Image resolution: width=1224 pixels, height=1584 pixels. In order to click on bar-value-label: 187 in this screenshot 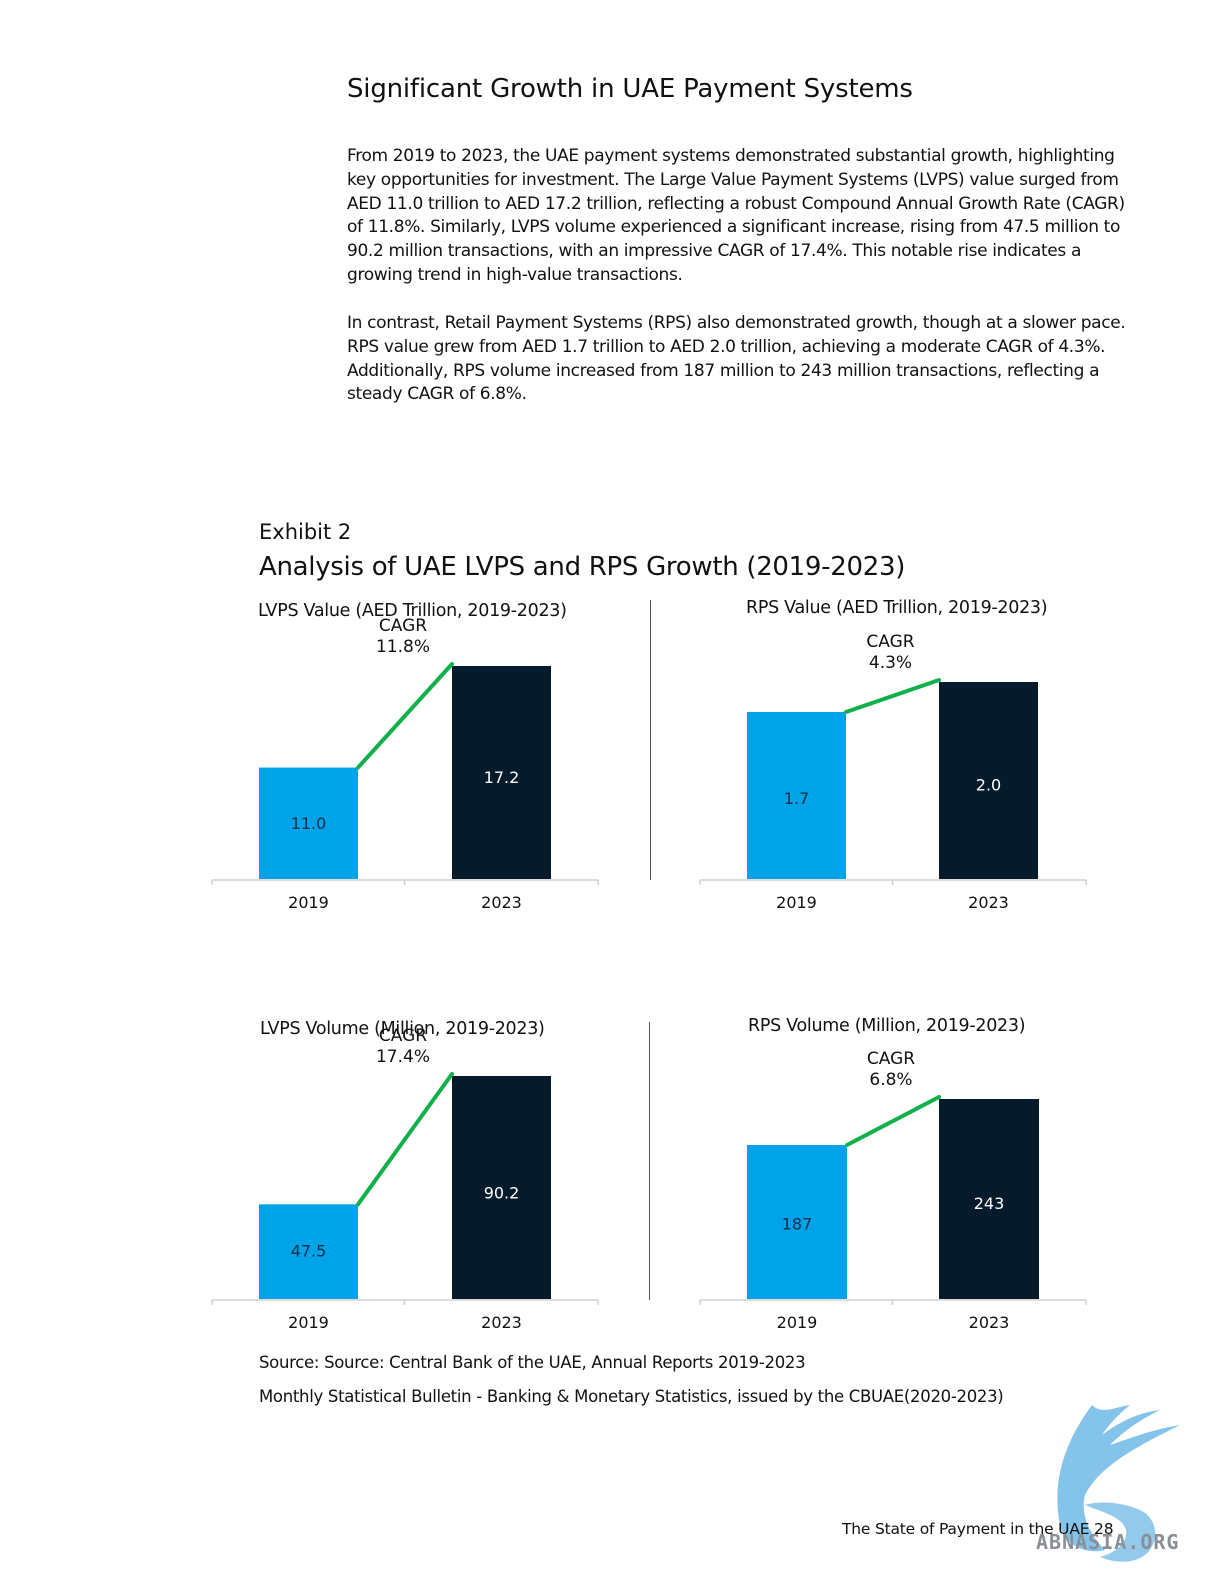, I will do `click(797, 1224)`.